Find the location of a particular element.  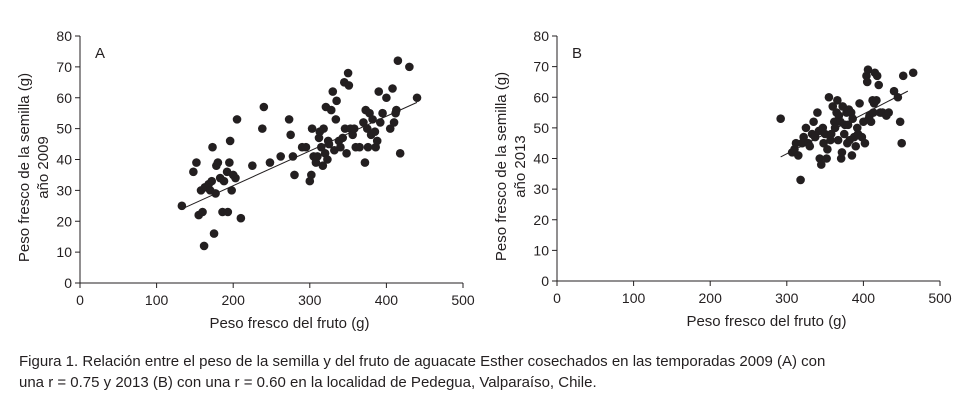

x-tick-label: 0 is located at coordinates (557, 298).